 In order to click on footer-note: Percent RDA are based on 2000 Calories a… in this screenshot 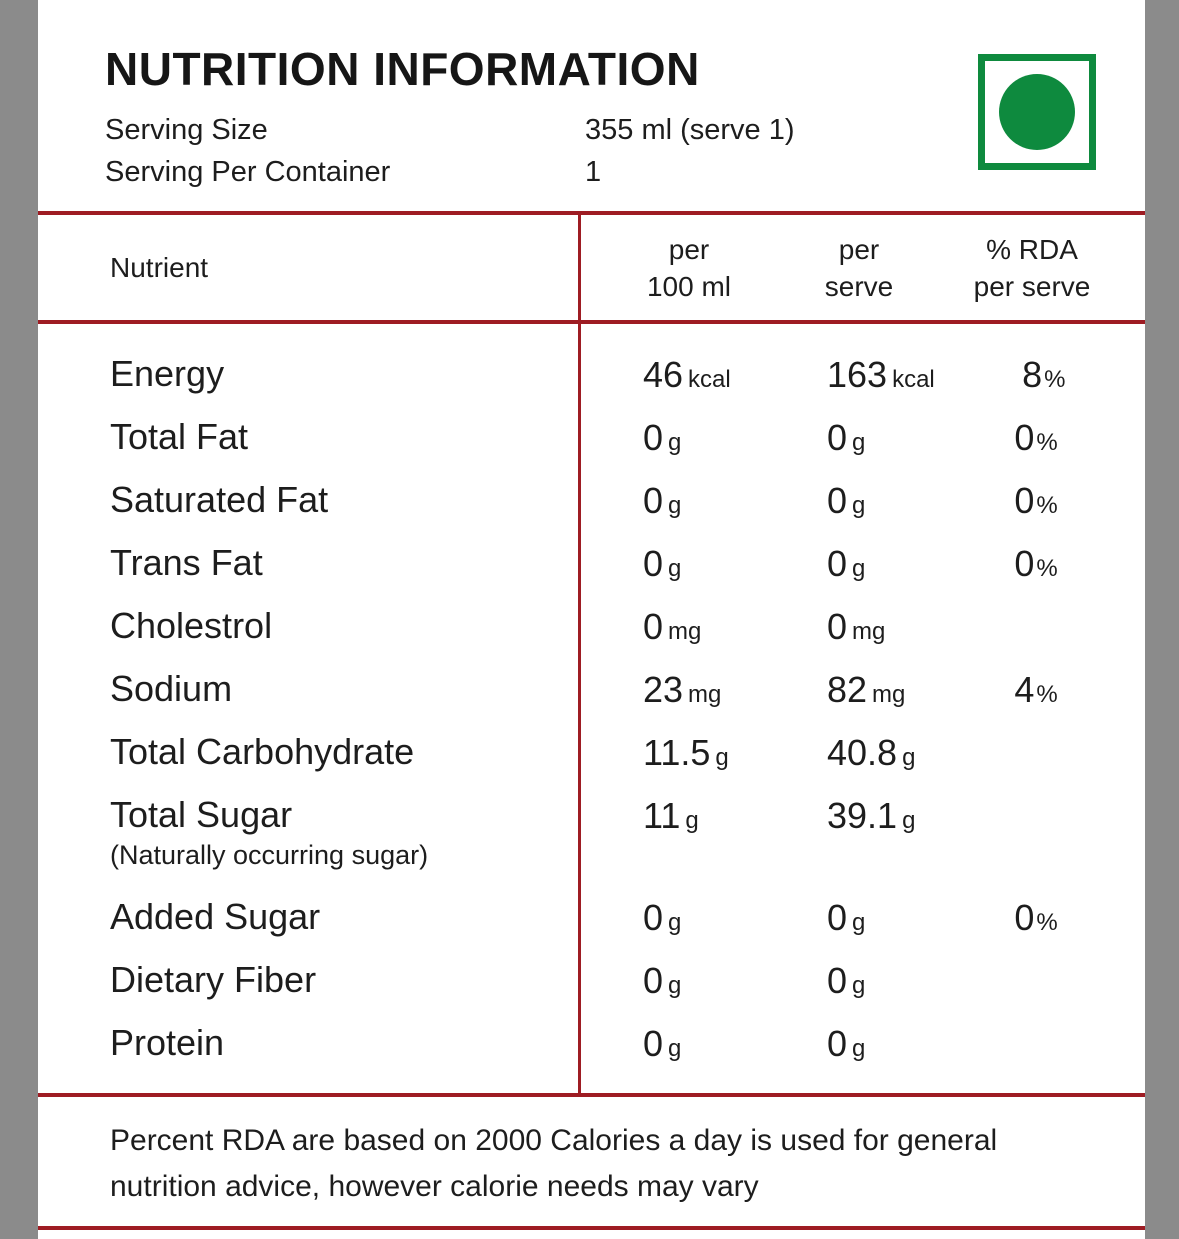, I will do `click(553, 1164)`.